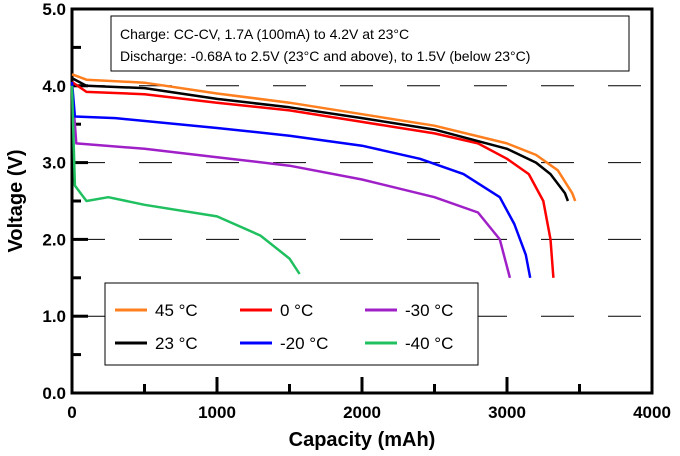 The height and width of the screenshot is (456, 680). I want to click on legend-label: 23 °C, so click(176, 343).